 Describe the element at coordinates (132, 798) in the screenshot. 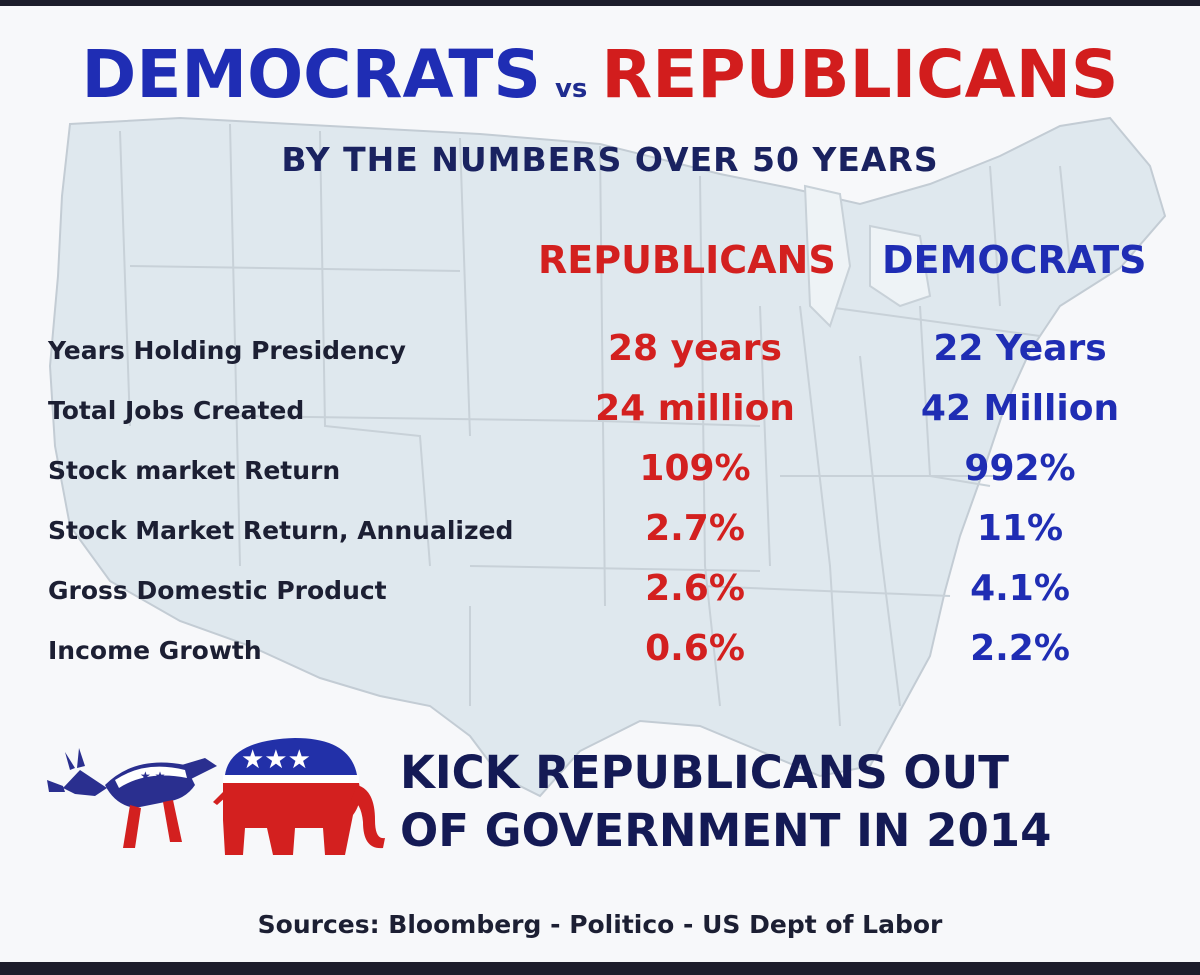

I see `donkey-icon: ★ ★` at that location.